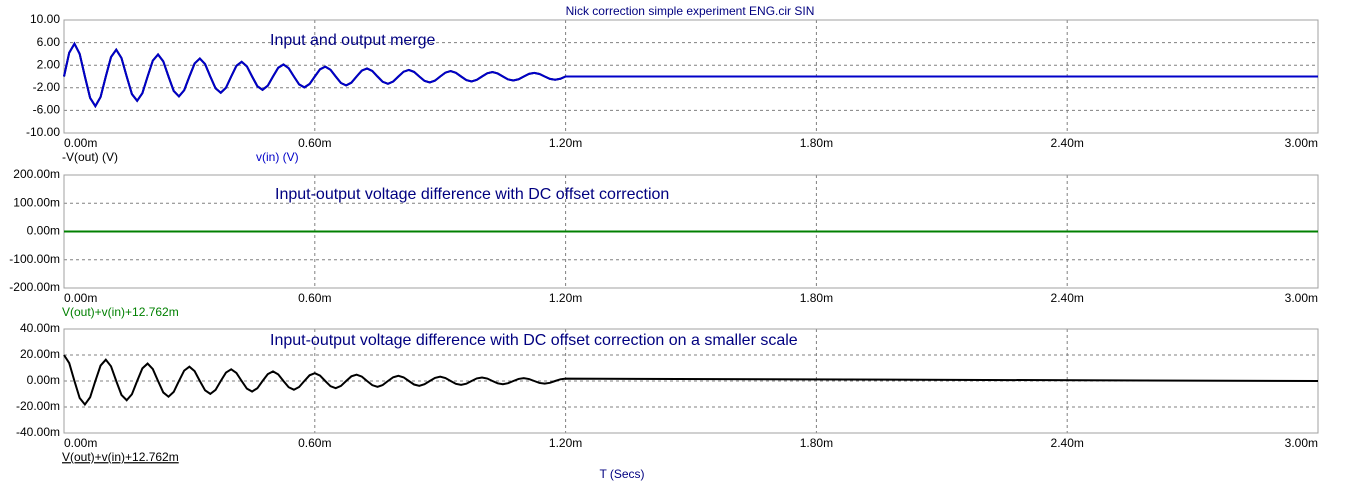  Describe the element at coordinates (34, 259) in the screenshot. I see `y-tick-label: -100.00m` at that location.